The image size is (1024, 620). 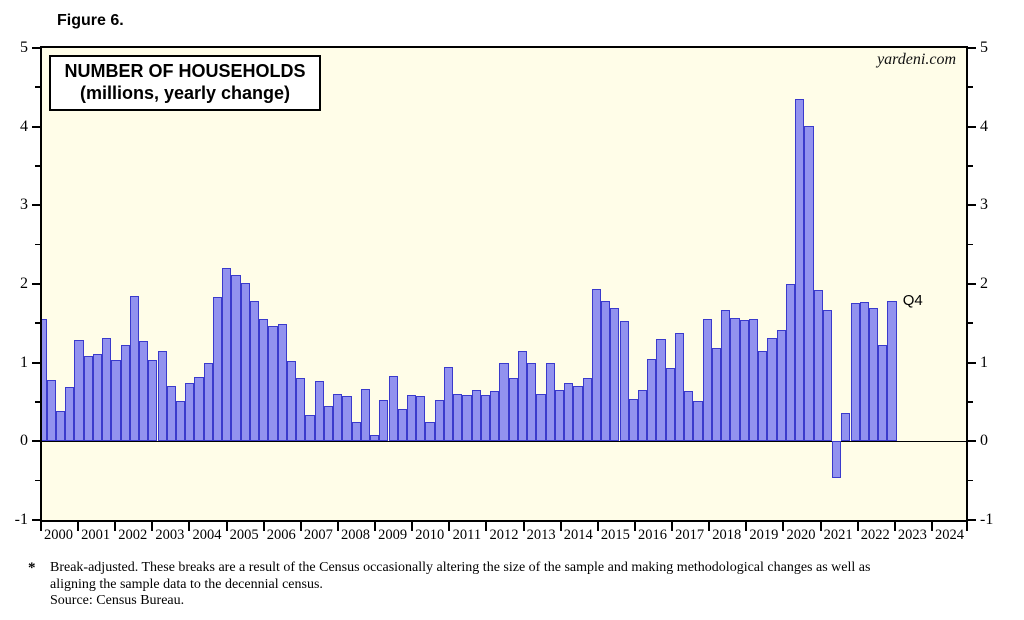 What do you see at coordinates (411, 418) in the screenshot?
I see `bar-2009Q4` at bounding box center [411, 418].